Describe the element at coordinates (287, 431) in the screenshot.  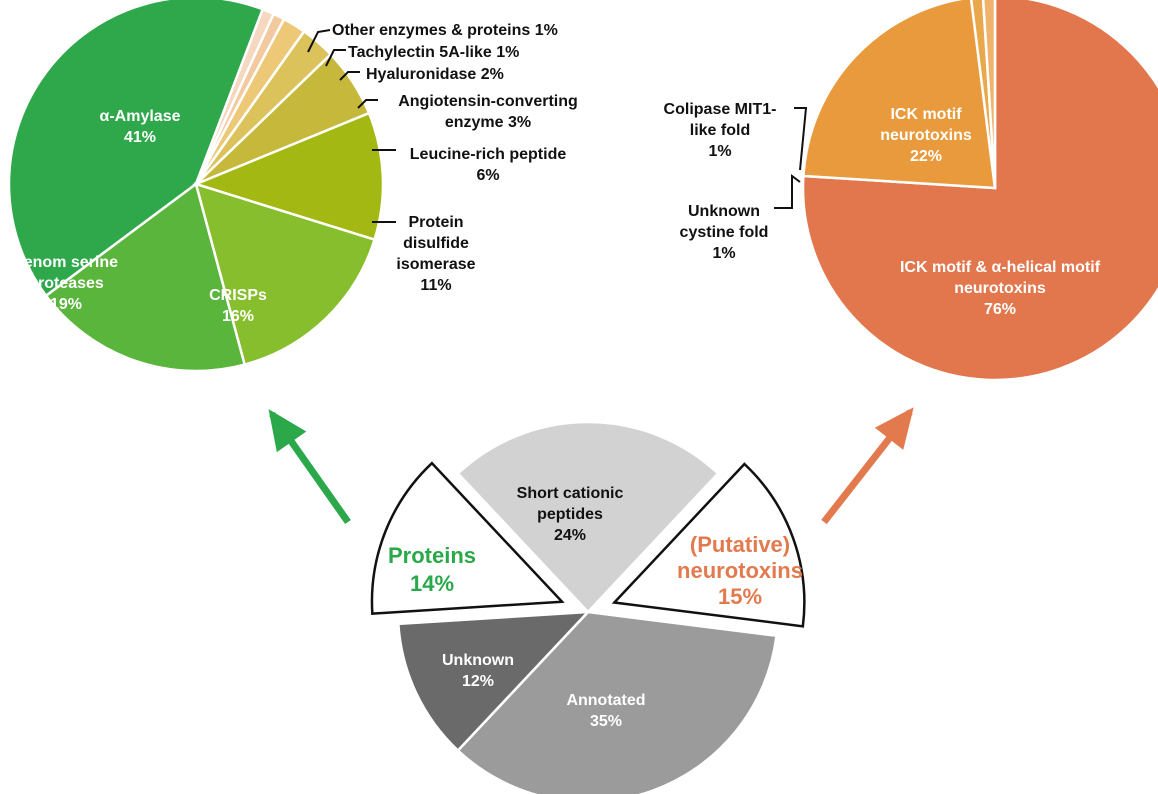
I see `arrow-to-proteins-head` at that location.